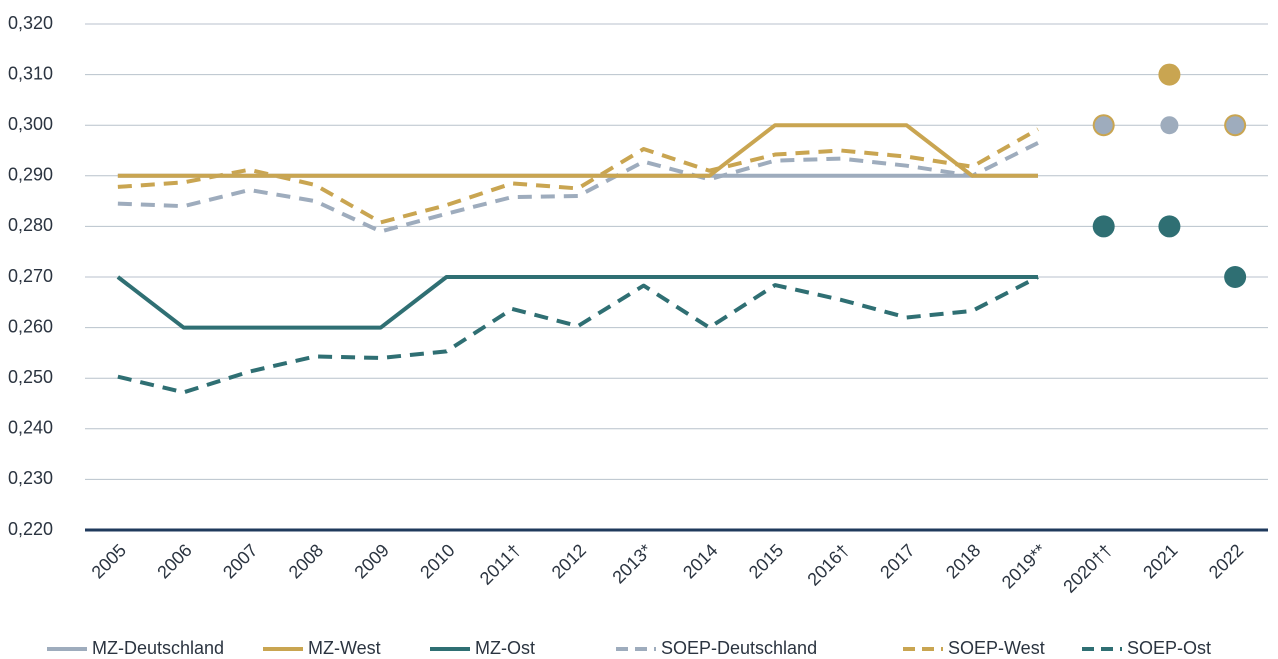  What do you see at coordinates (569, 561) in the screenshot?
I see `x-tick-label: 2012` at bounding box center [569, 561].